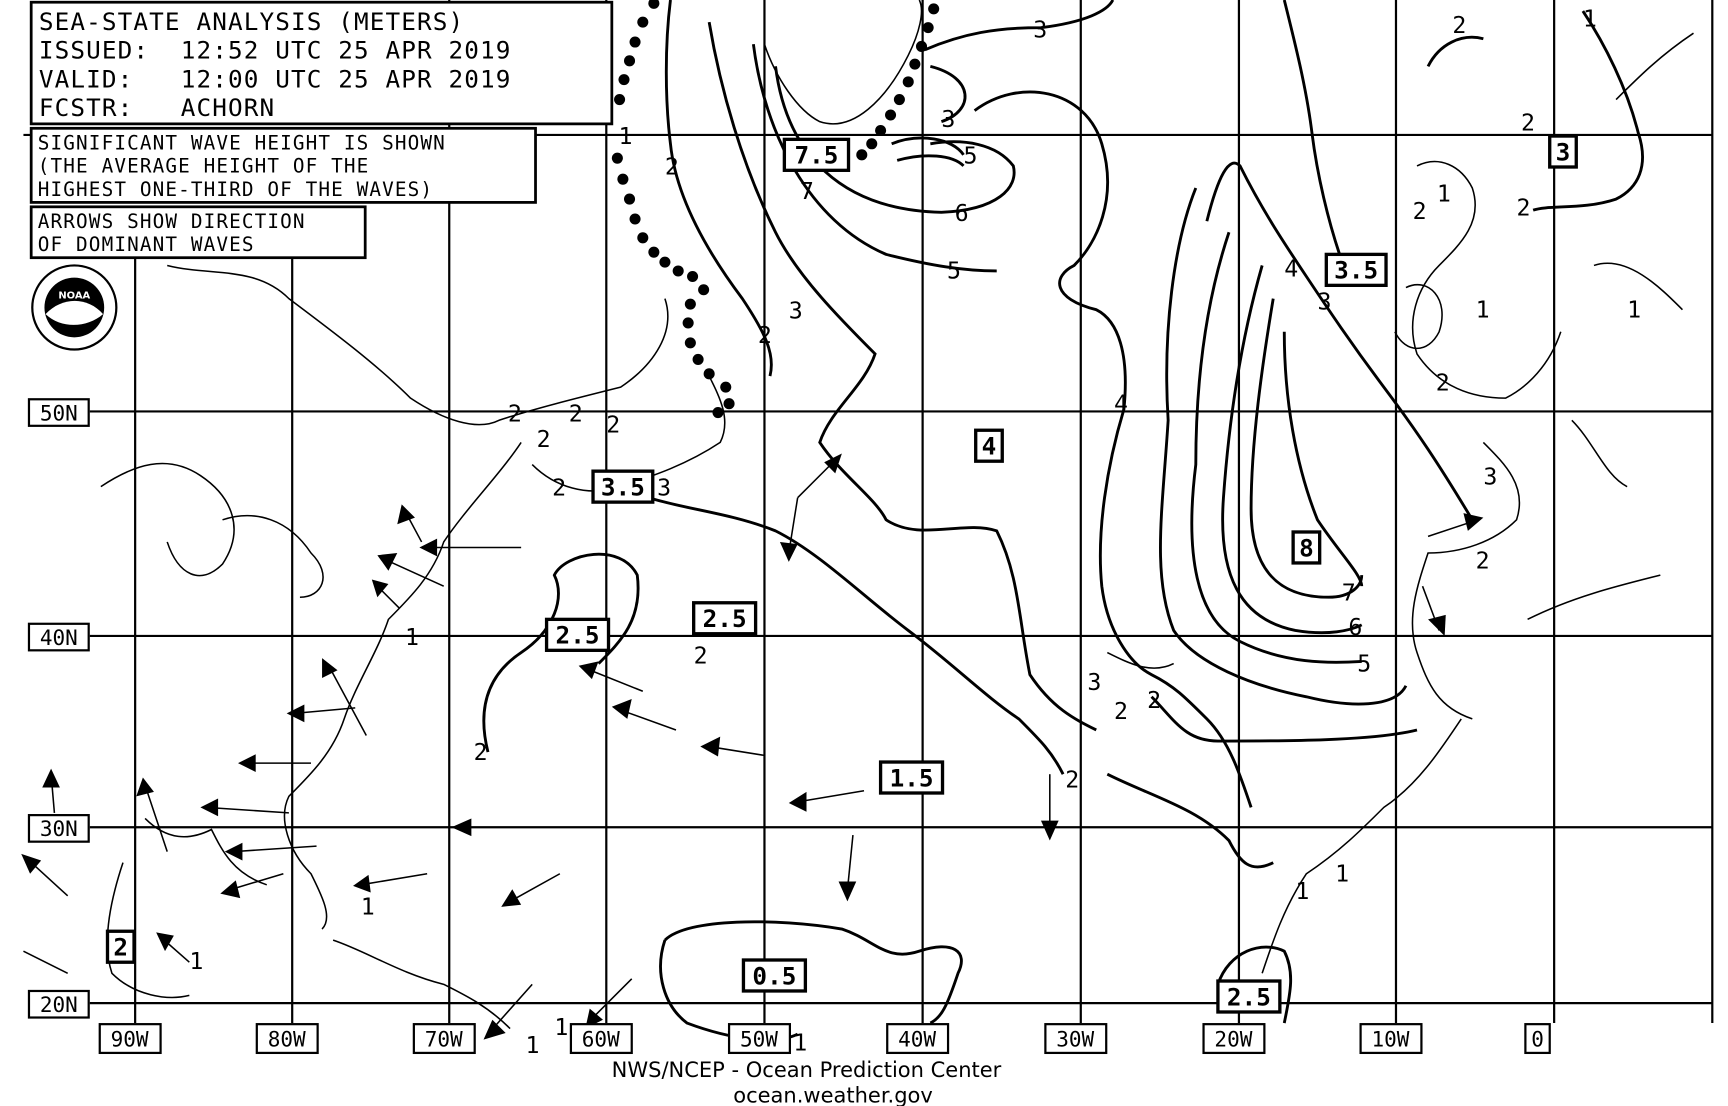 This screenshot has height=1106, width=1728. I want to click on max-value: 3, so click(1563, 151).